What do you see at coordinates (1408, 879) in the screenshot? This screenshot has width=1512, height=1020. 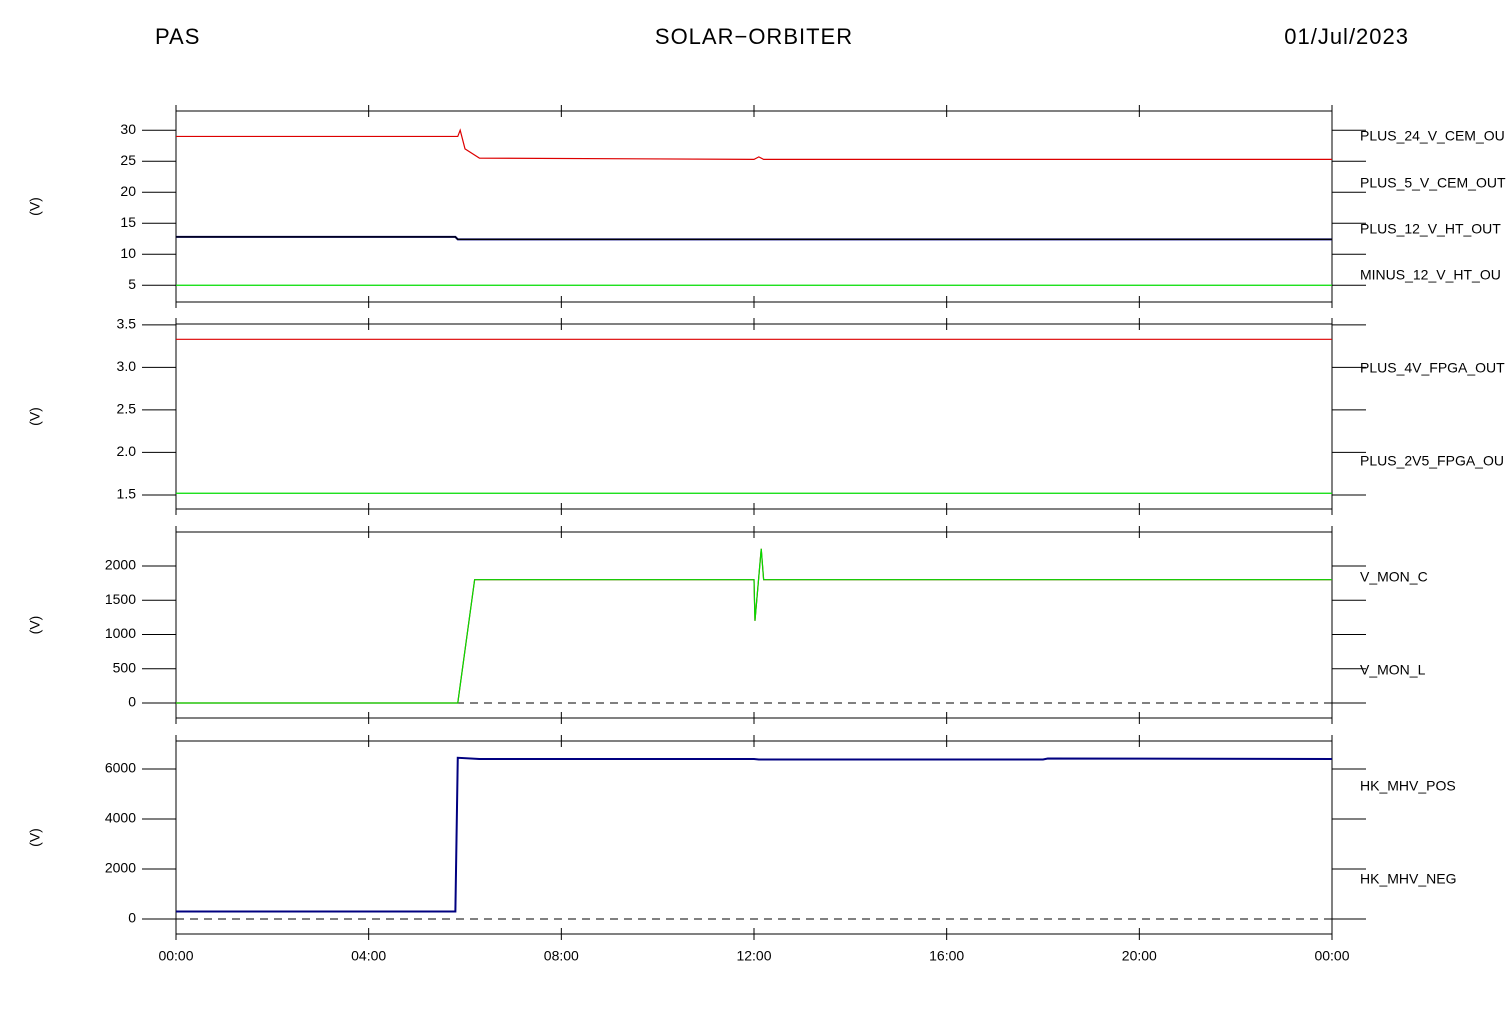 I see `legend-label: HK_MHV_NEG` at bounding box center [1408, 879].